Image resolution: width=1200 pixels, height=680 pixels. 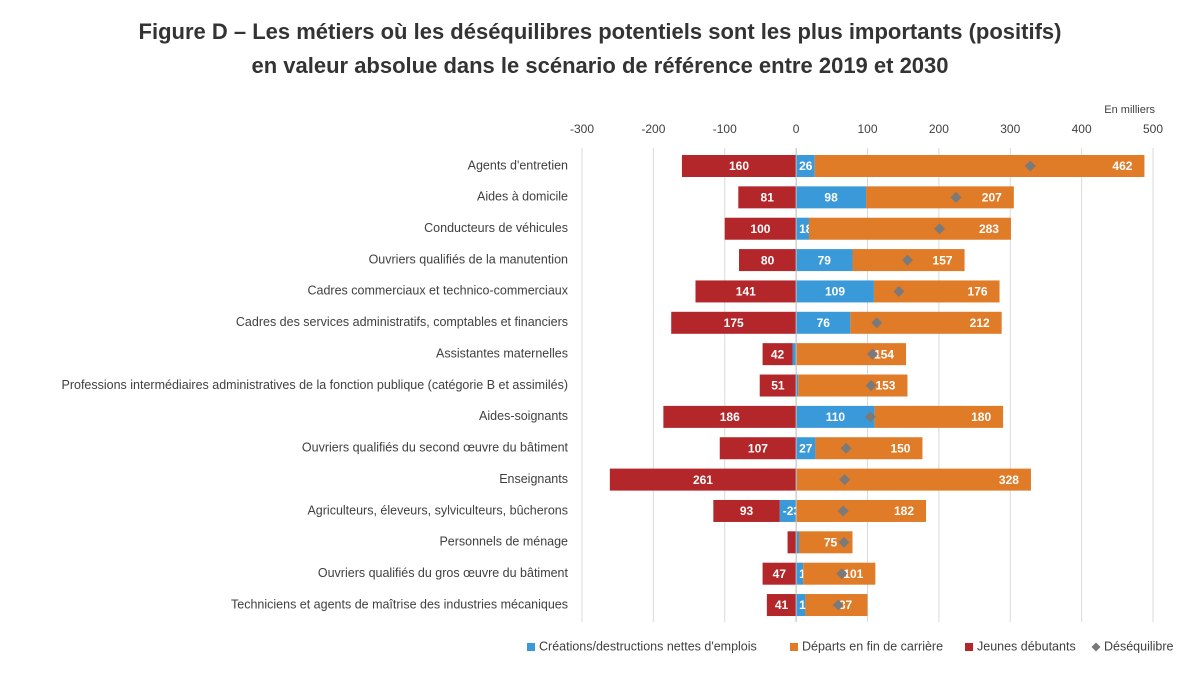 I want to click on data-label: 87, so click(x=846, y=605).